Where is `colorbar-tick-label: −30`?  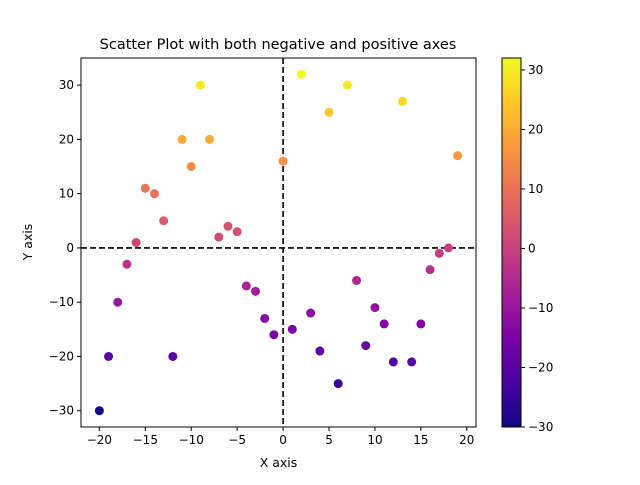 colorbar-tick-label: −30 is located at coordinates (540, 427).